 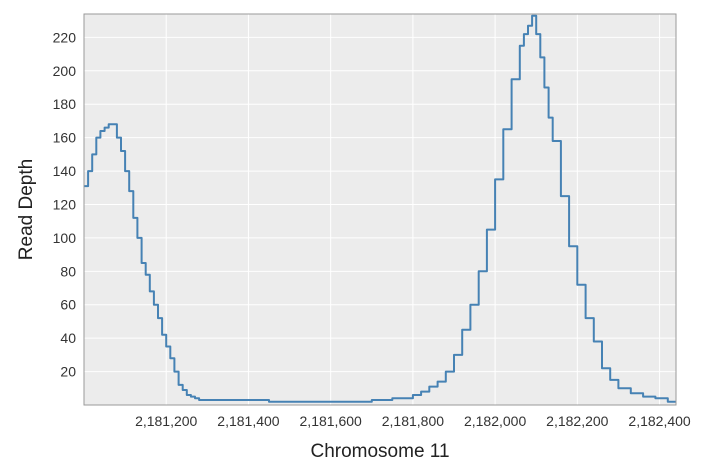 What do you see at coordinates (659, 421) in the screenshot?
I see `x-tick-label: 2,182,400` at bounding box center [659, 421].